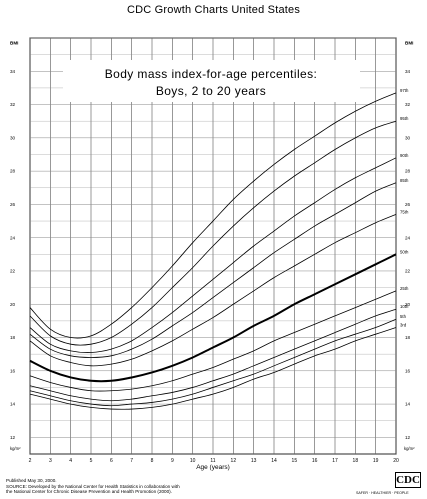  I want to click on y-tick-label-right: 22, so click(408, 271).